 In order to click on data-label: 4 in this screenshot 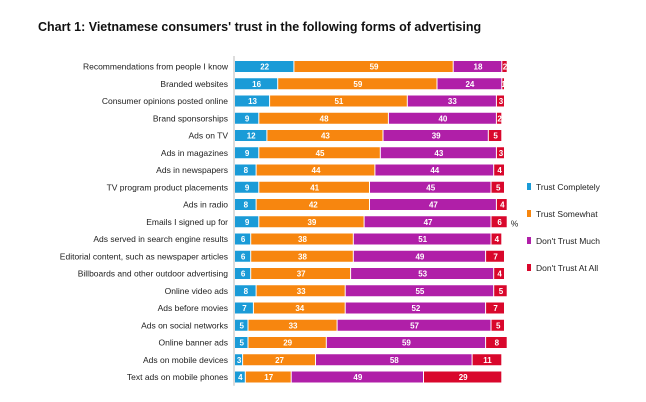, I will do `click(499, 170)`.